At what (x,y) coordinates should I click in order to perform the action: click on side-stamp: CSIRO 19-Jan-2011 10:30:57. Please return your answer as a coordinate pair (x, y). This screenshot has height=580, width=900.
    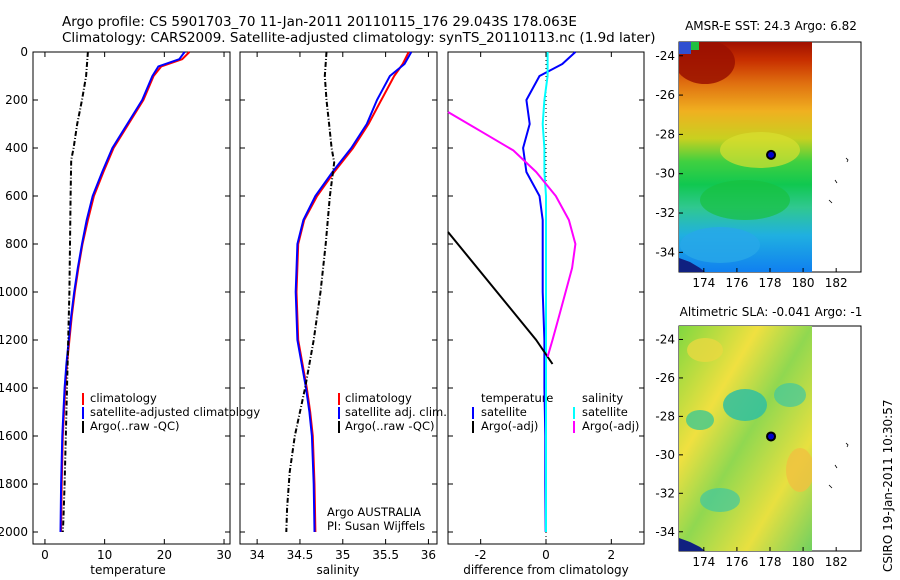
    Looking at the image, I should click on (888, 486).